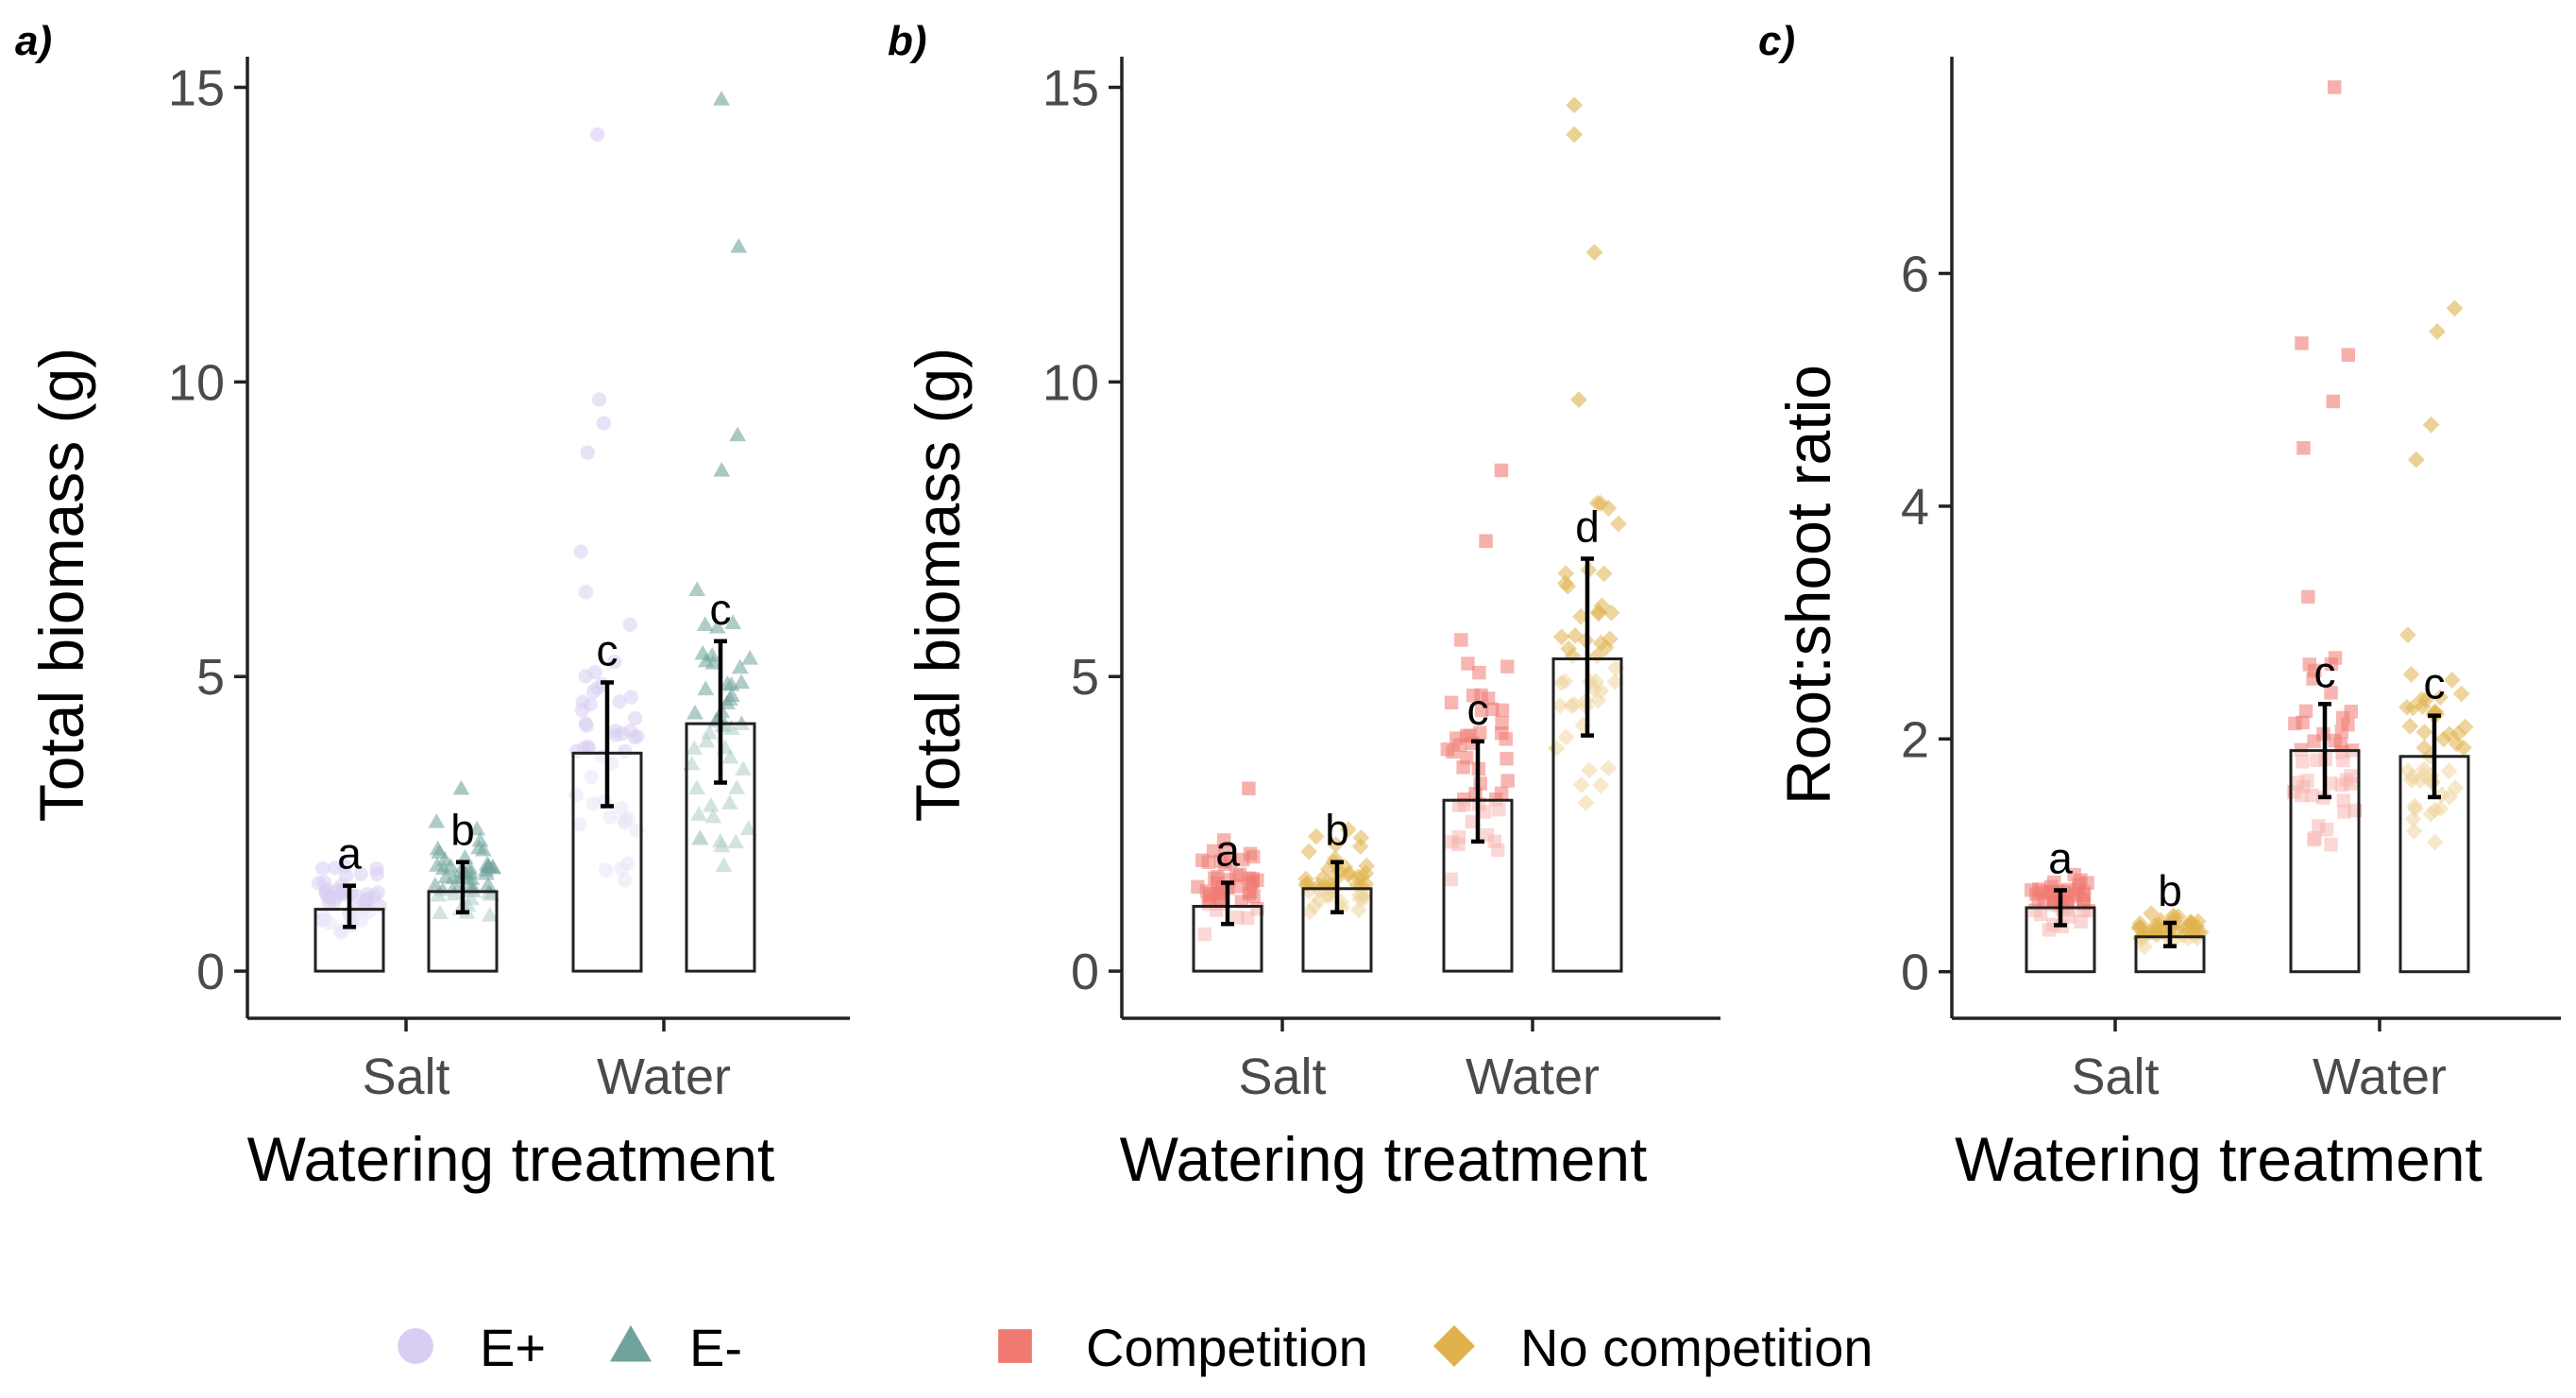 The height and width of the screenshot is (1398, 2576). I want to click on square-legend-marker, so click(1015, 1346).